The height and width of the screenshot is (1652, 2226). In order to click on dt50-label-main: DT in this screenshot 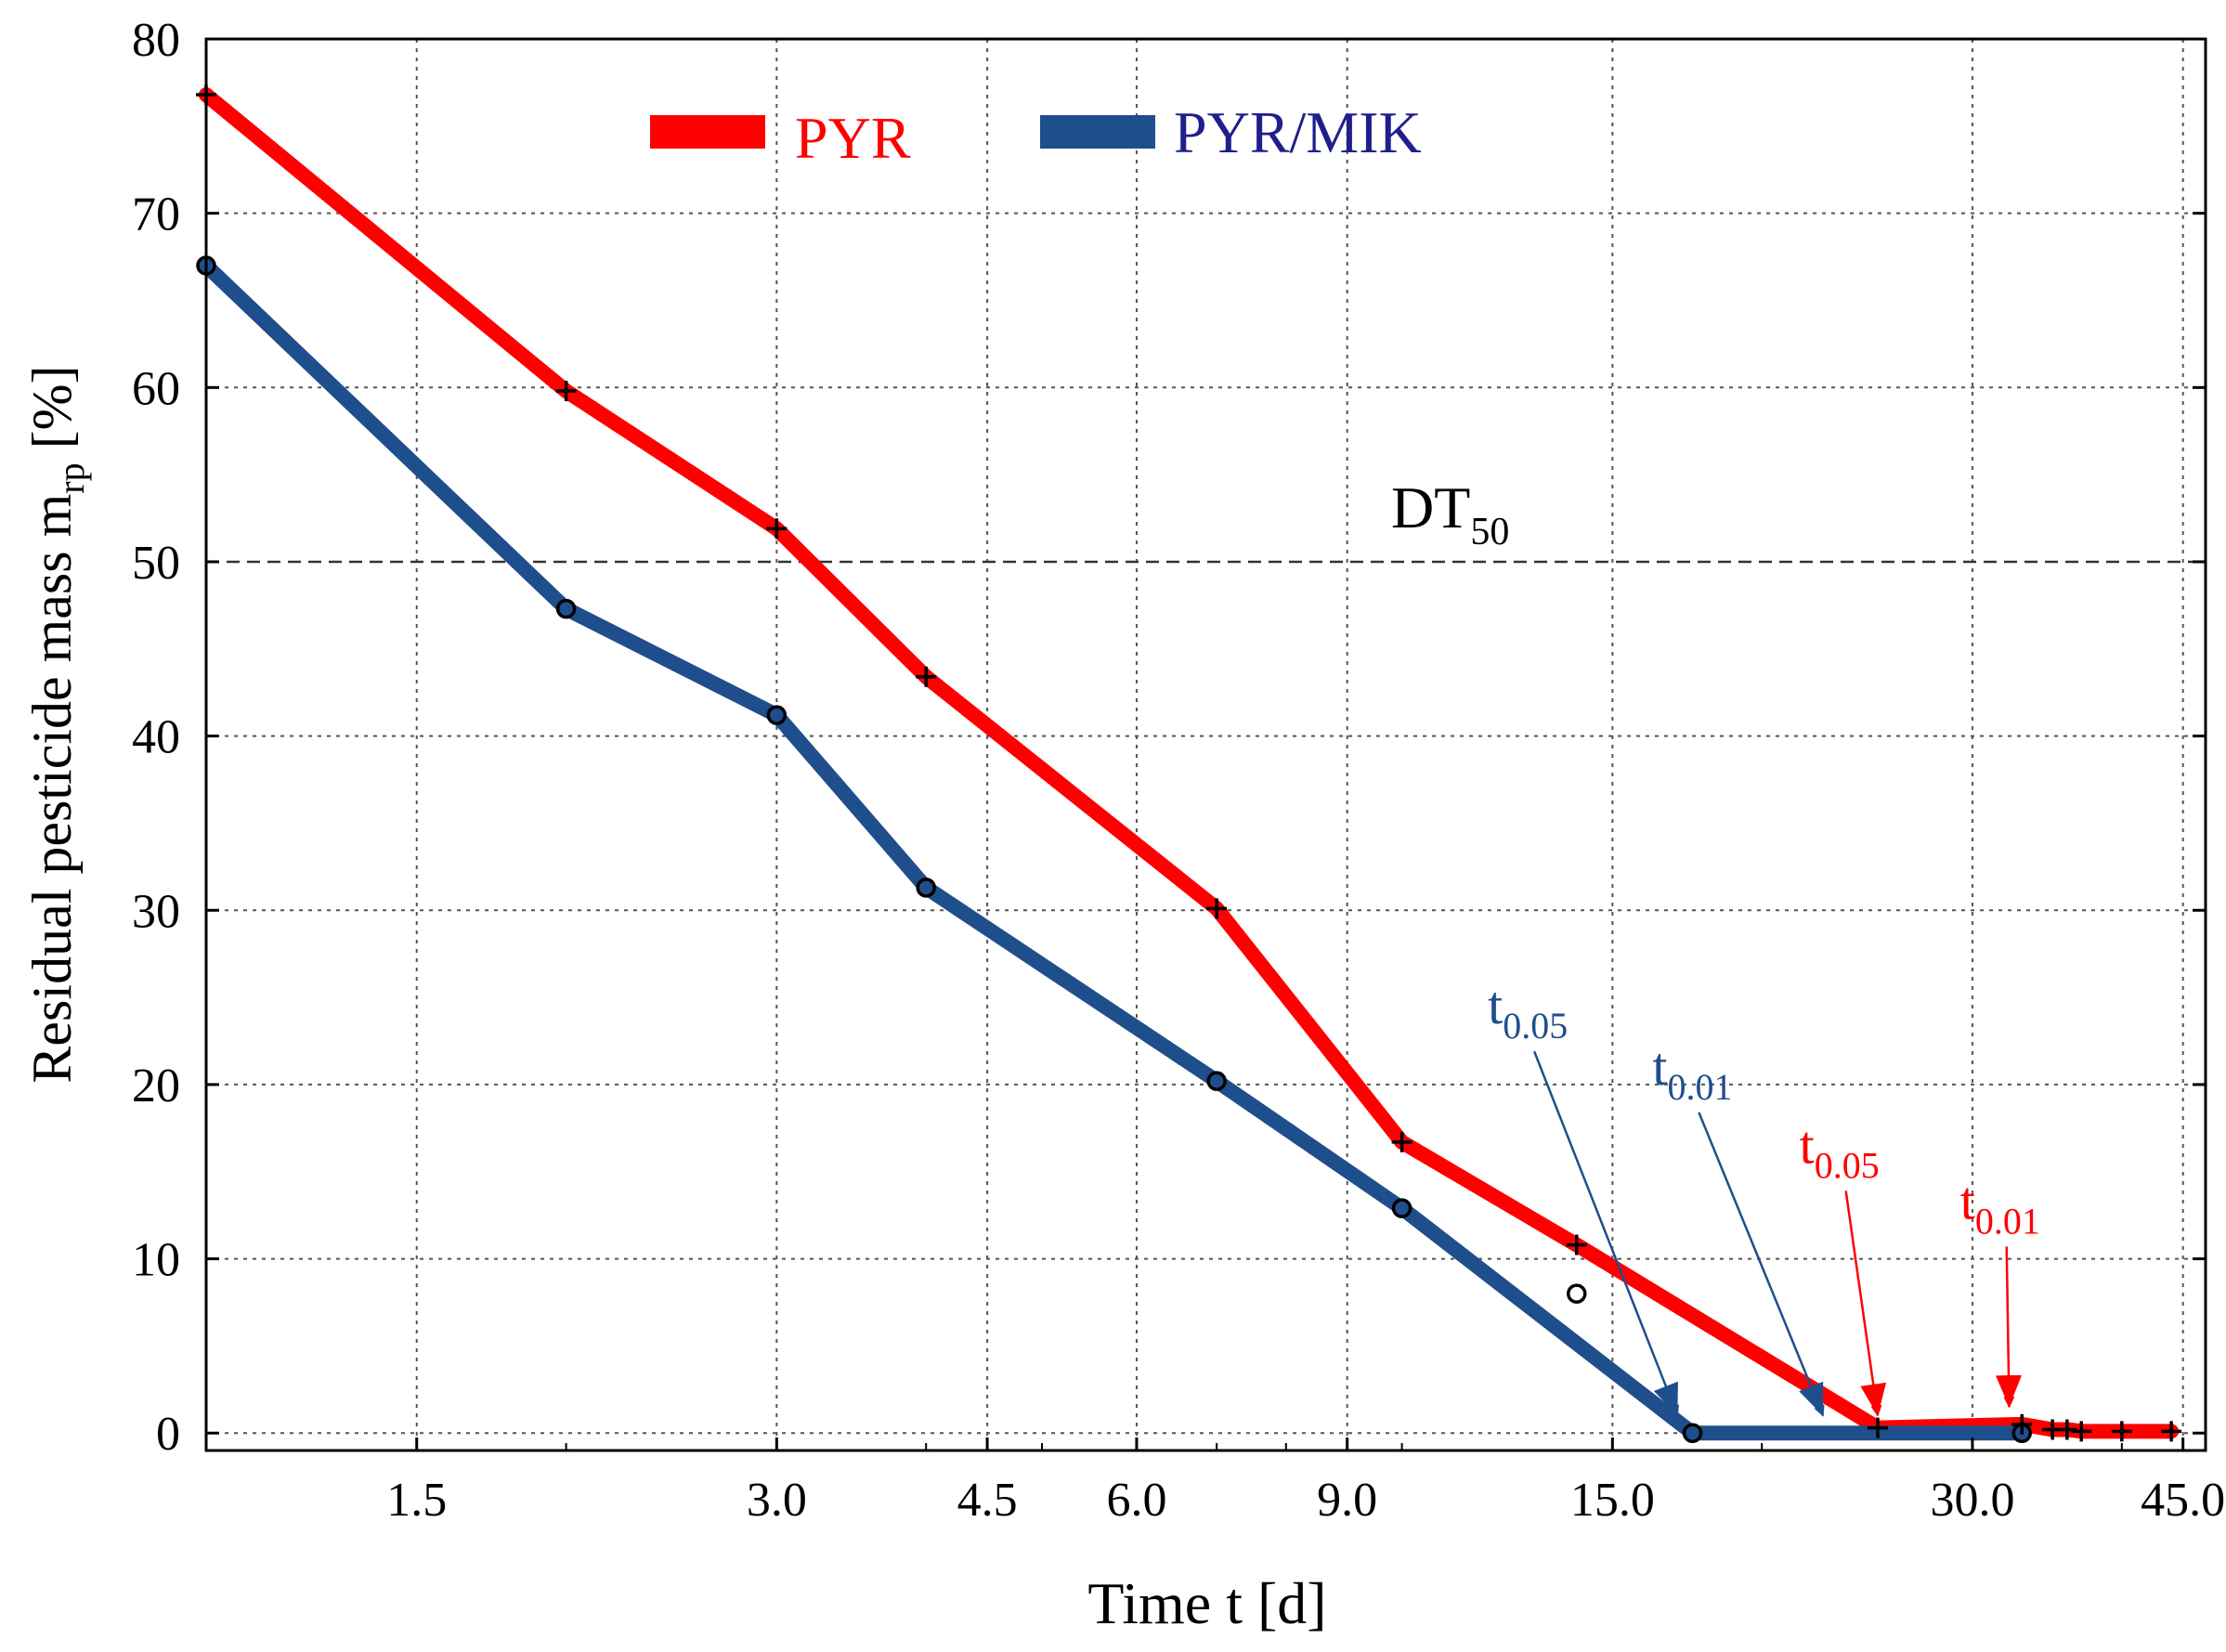, I will do `click(1430, 507)`.